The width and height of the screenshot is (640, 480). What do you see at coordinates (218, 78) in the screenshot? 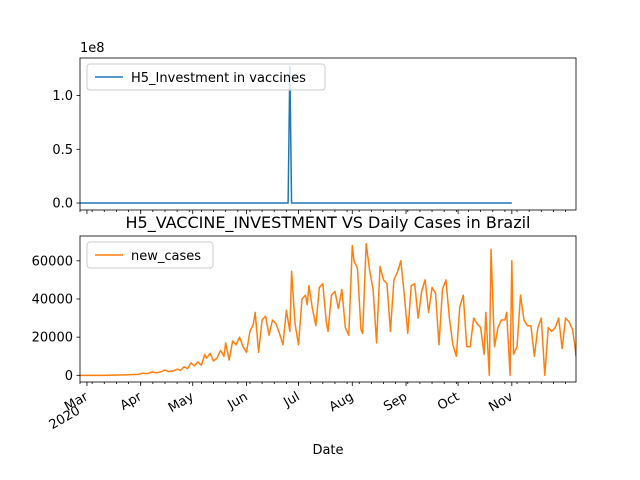
I see `legend-label: H5_Investment in vaccines` at bounding box center [218, 78].